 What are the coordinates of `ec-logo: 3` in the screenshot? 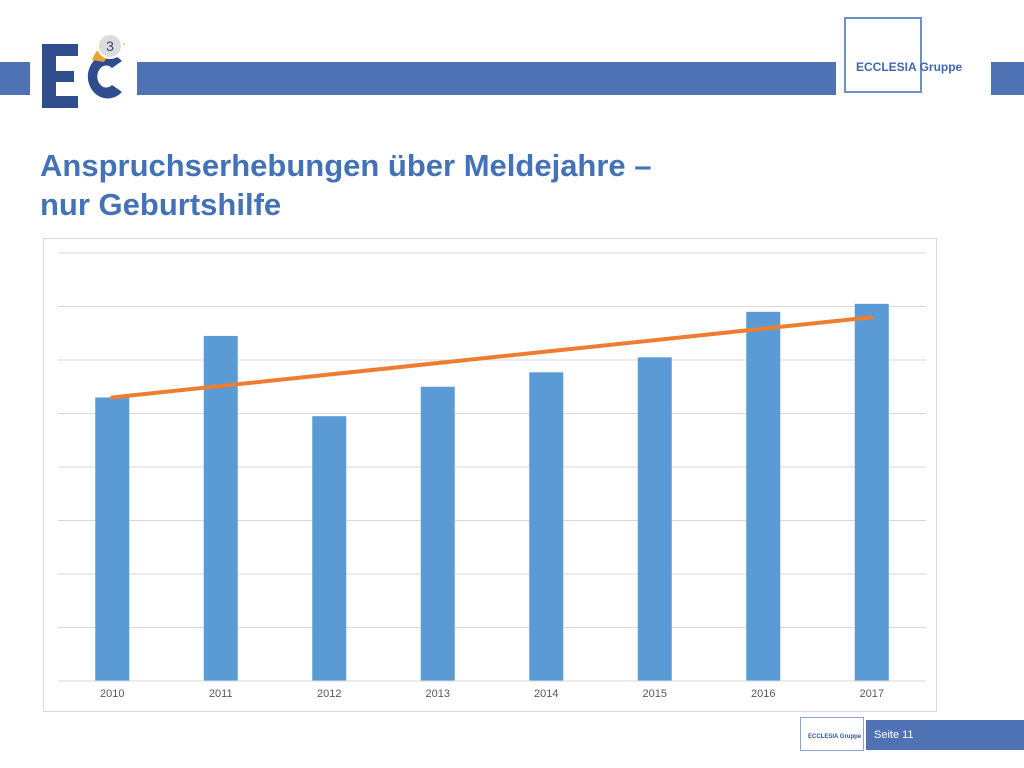 It's located at (84, 70).